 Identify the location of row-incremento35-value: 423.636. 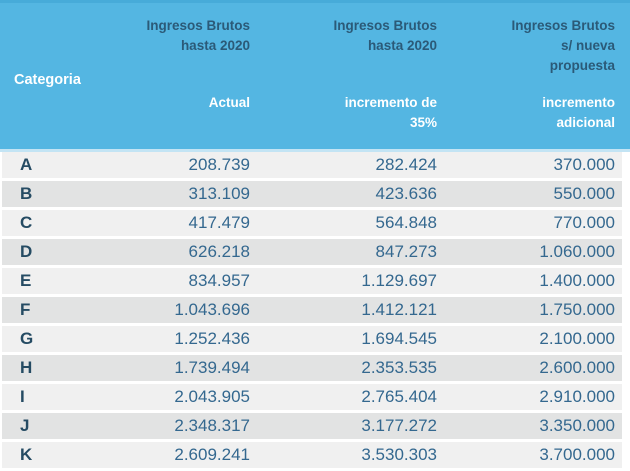
(406, 193).